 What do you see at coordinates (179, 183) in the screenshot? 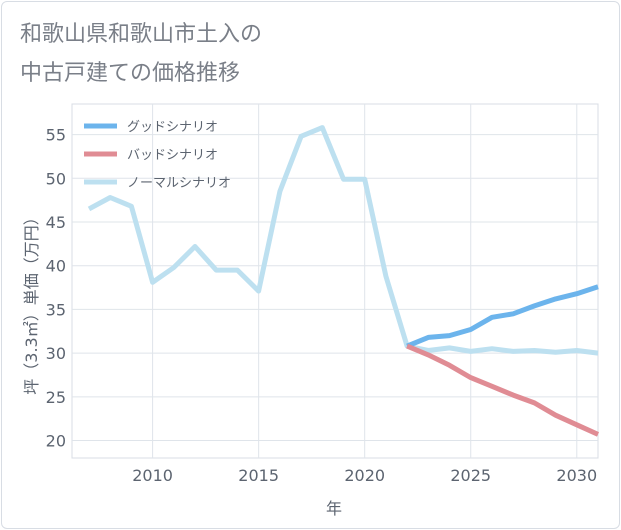
I see `legend-label-2: ノーマルシナリオ` at bounding box center [179, 183].